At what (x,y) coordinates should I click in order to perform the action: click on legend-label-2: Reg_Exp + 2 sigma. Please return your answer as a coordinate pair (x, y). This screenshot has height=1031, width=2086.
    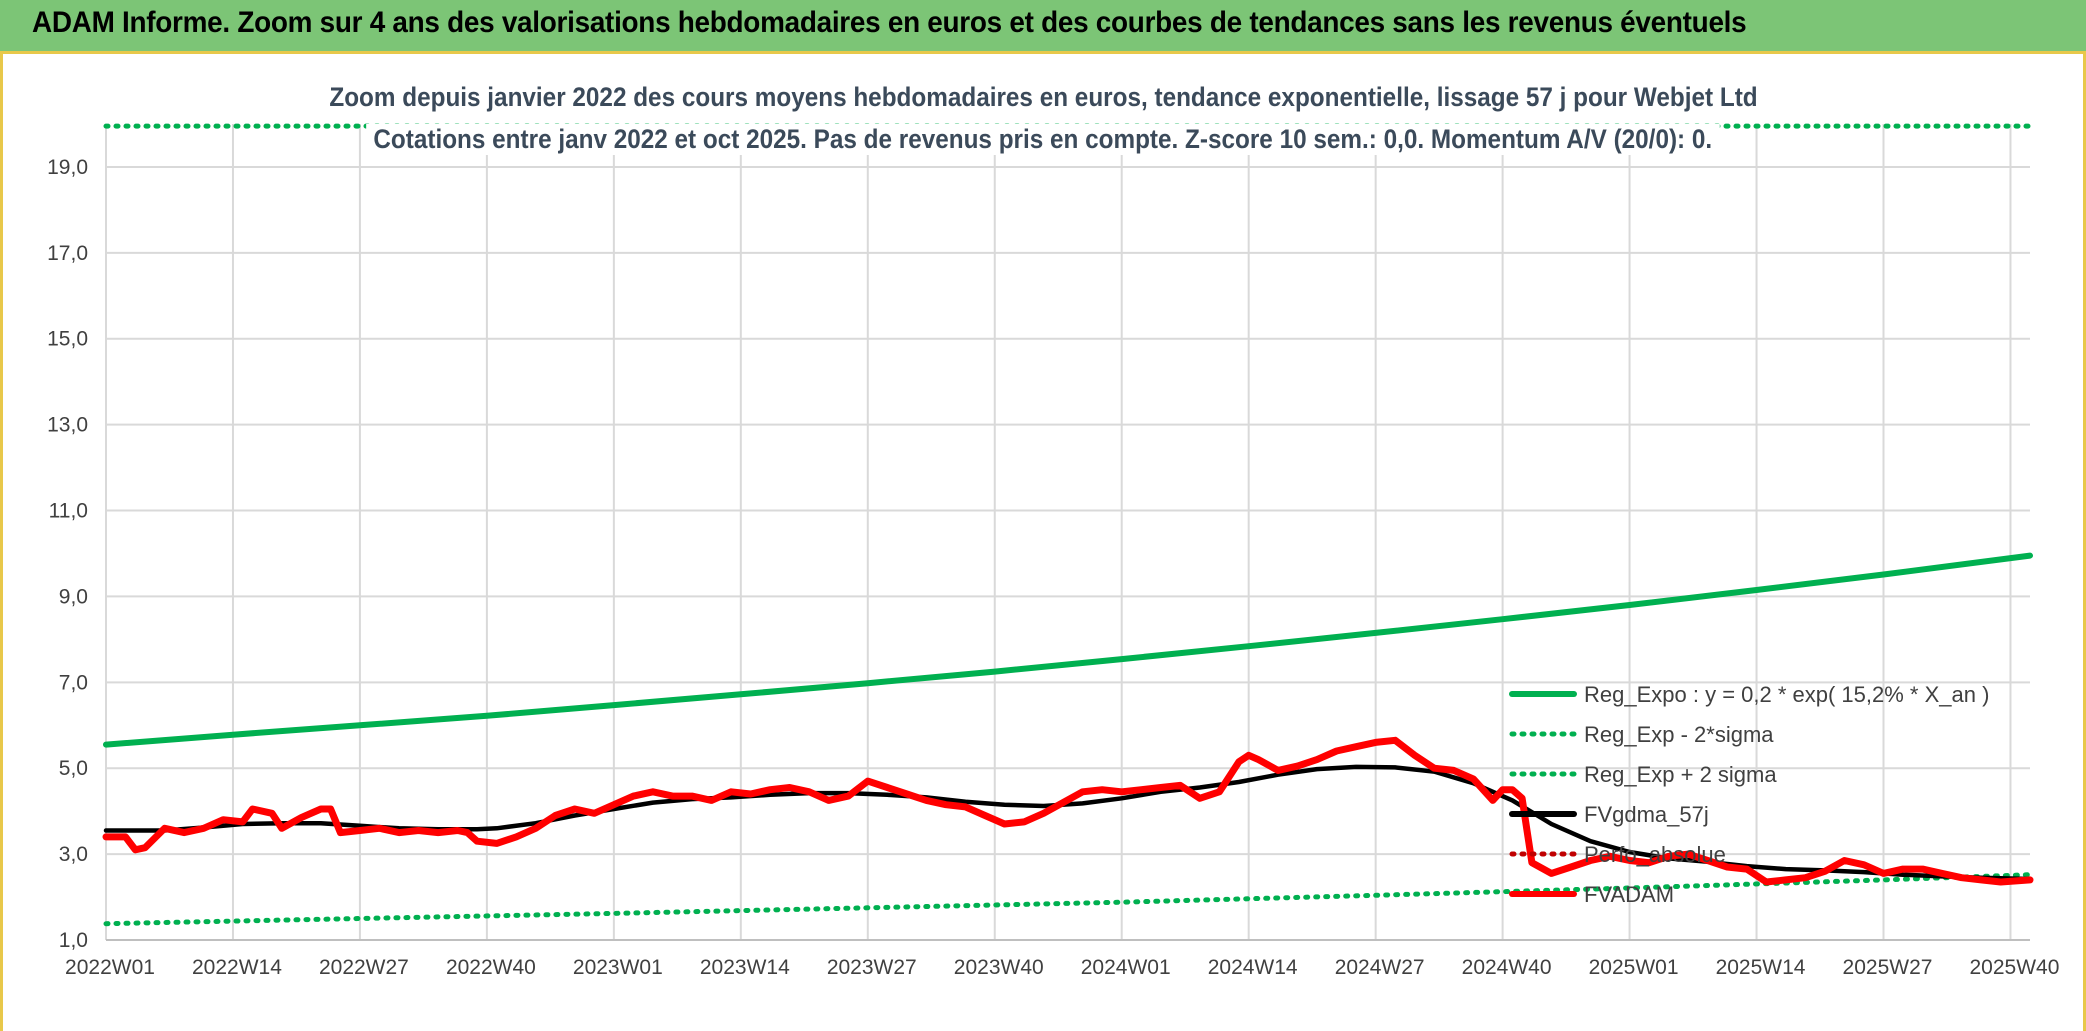
    Looking at the image, I should click on (1680, 774).